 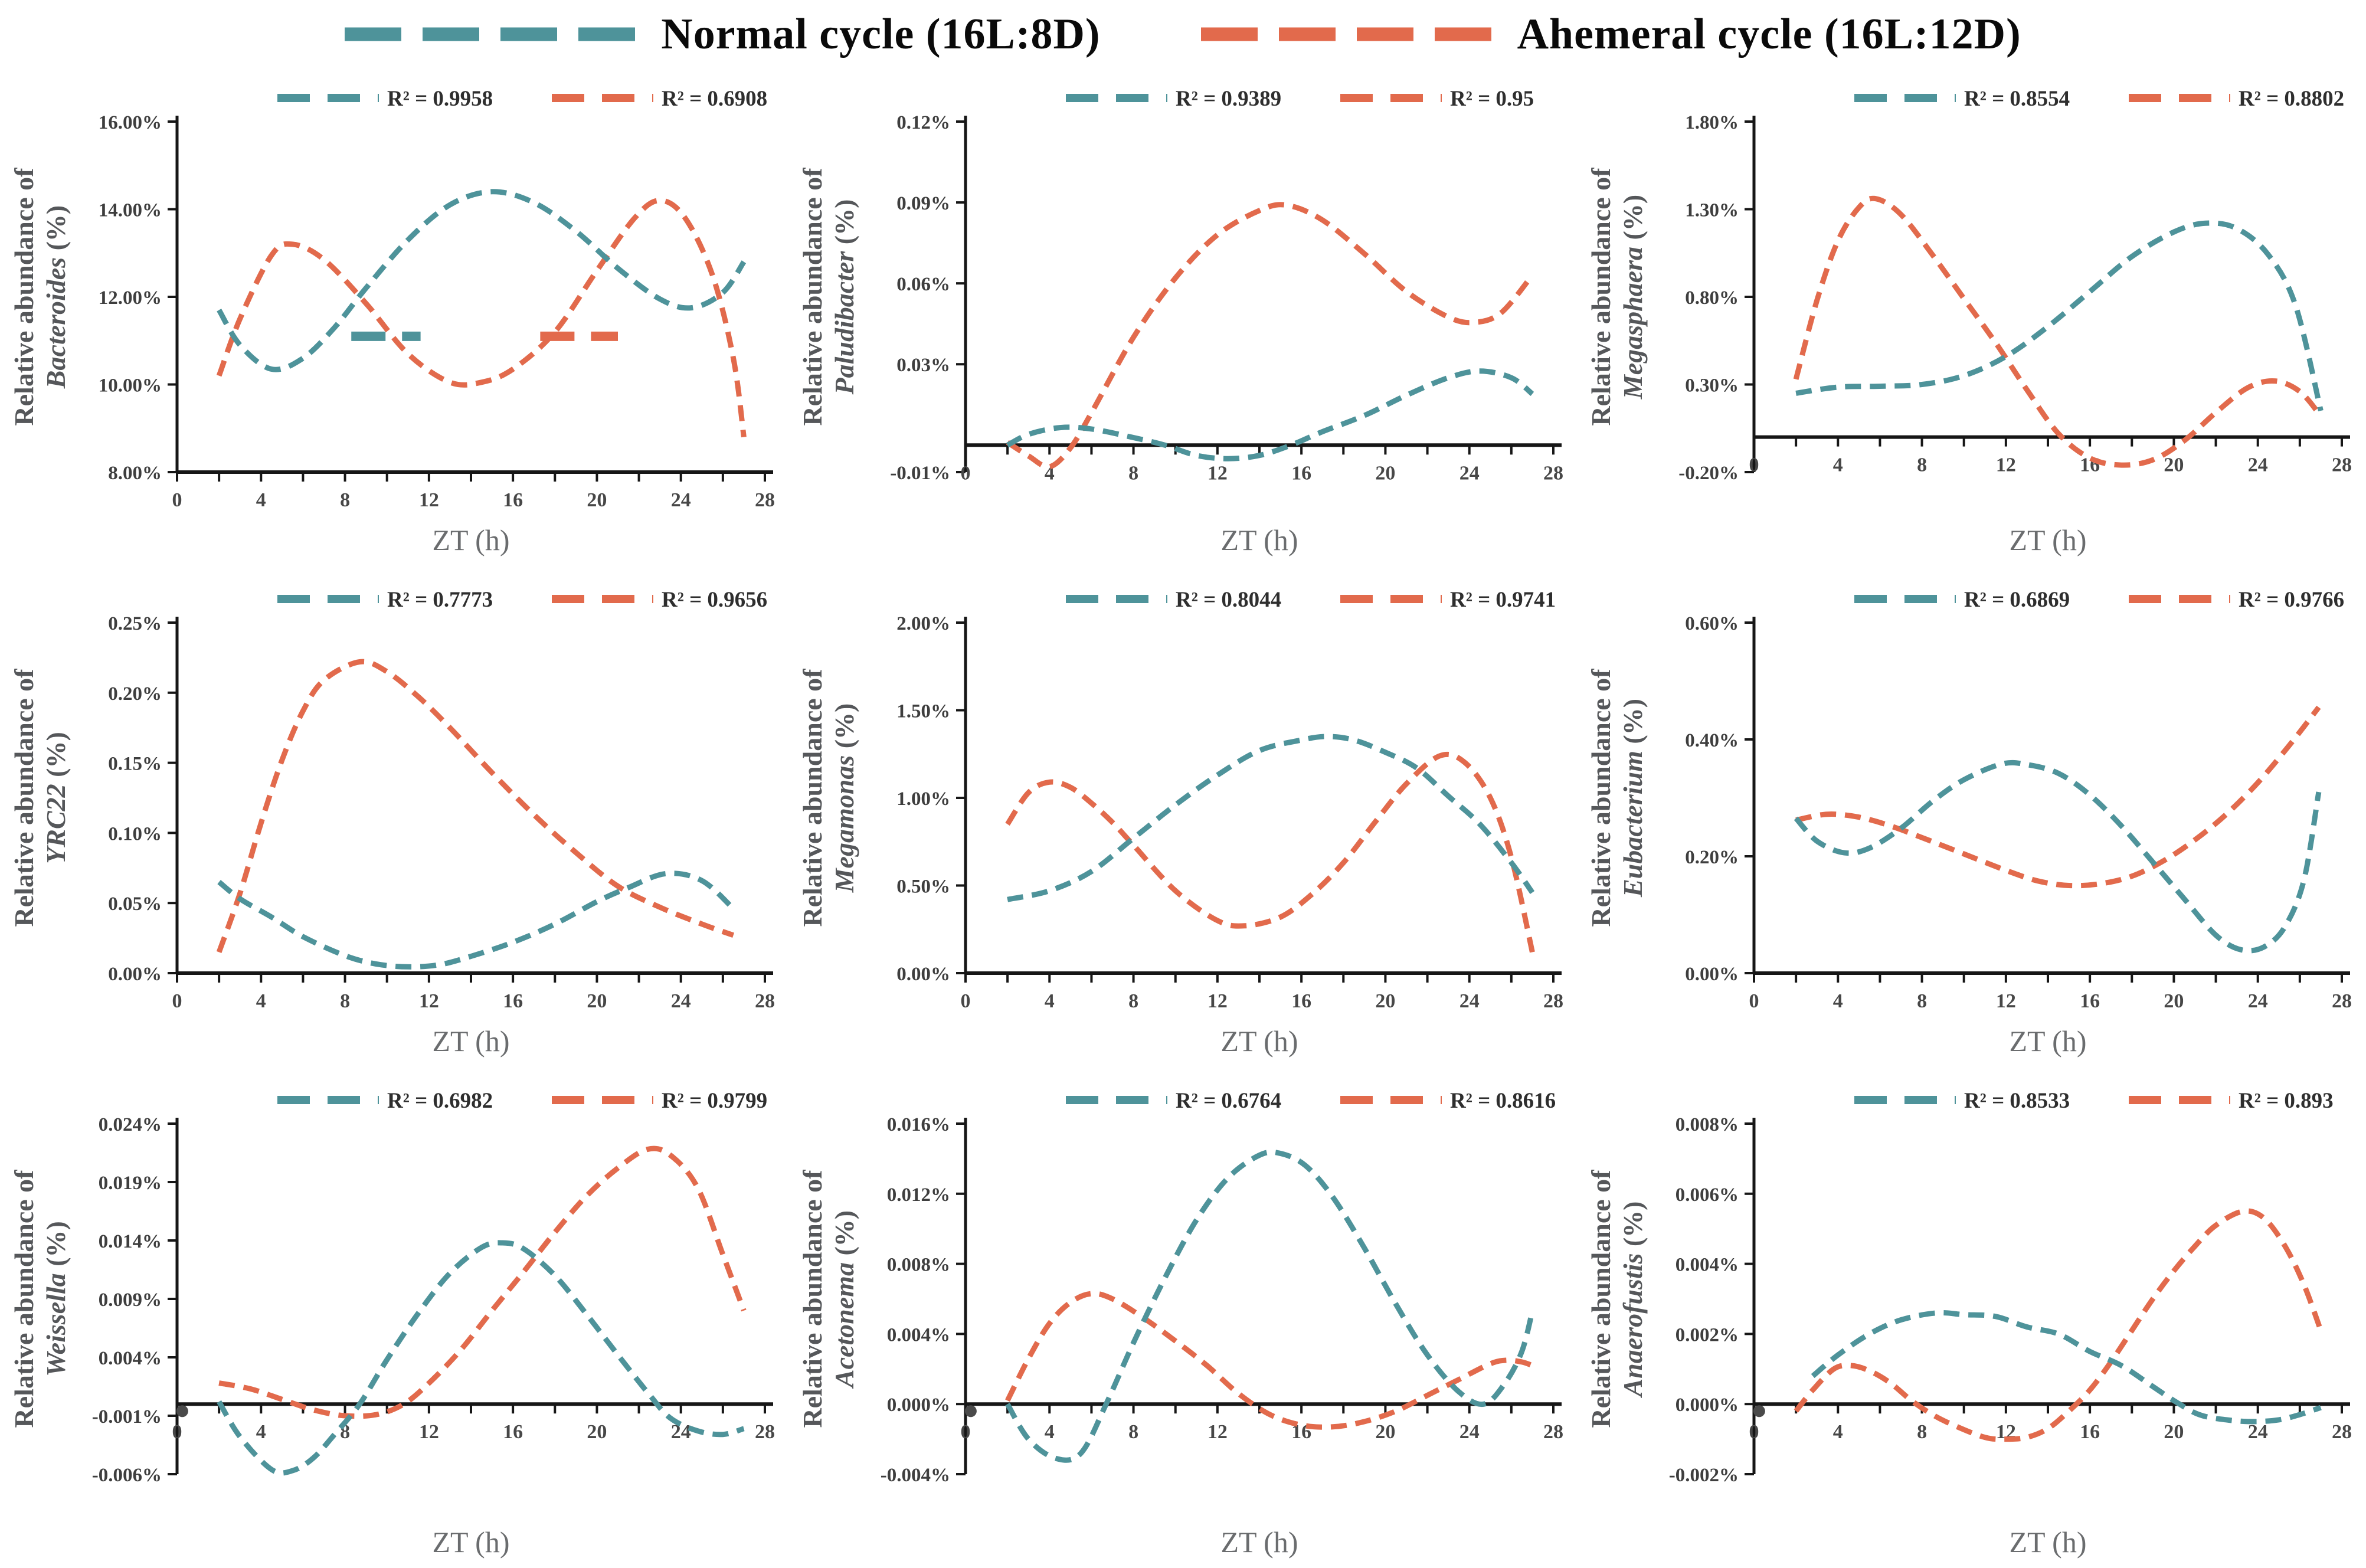 I want to click on y-axis-title: Relative abundance of Megamonas (%), so click(x=828, y=798).